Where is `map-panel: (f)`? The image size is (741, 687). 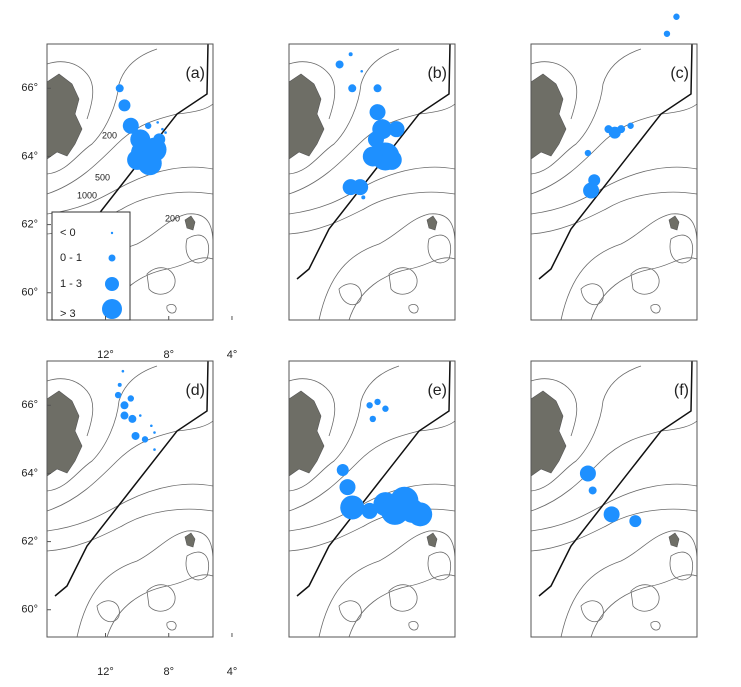 map-panel: (f) is located at coordinates (614, 499).